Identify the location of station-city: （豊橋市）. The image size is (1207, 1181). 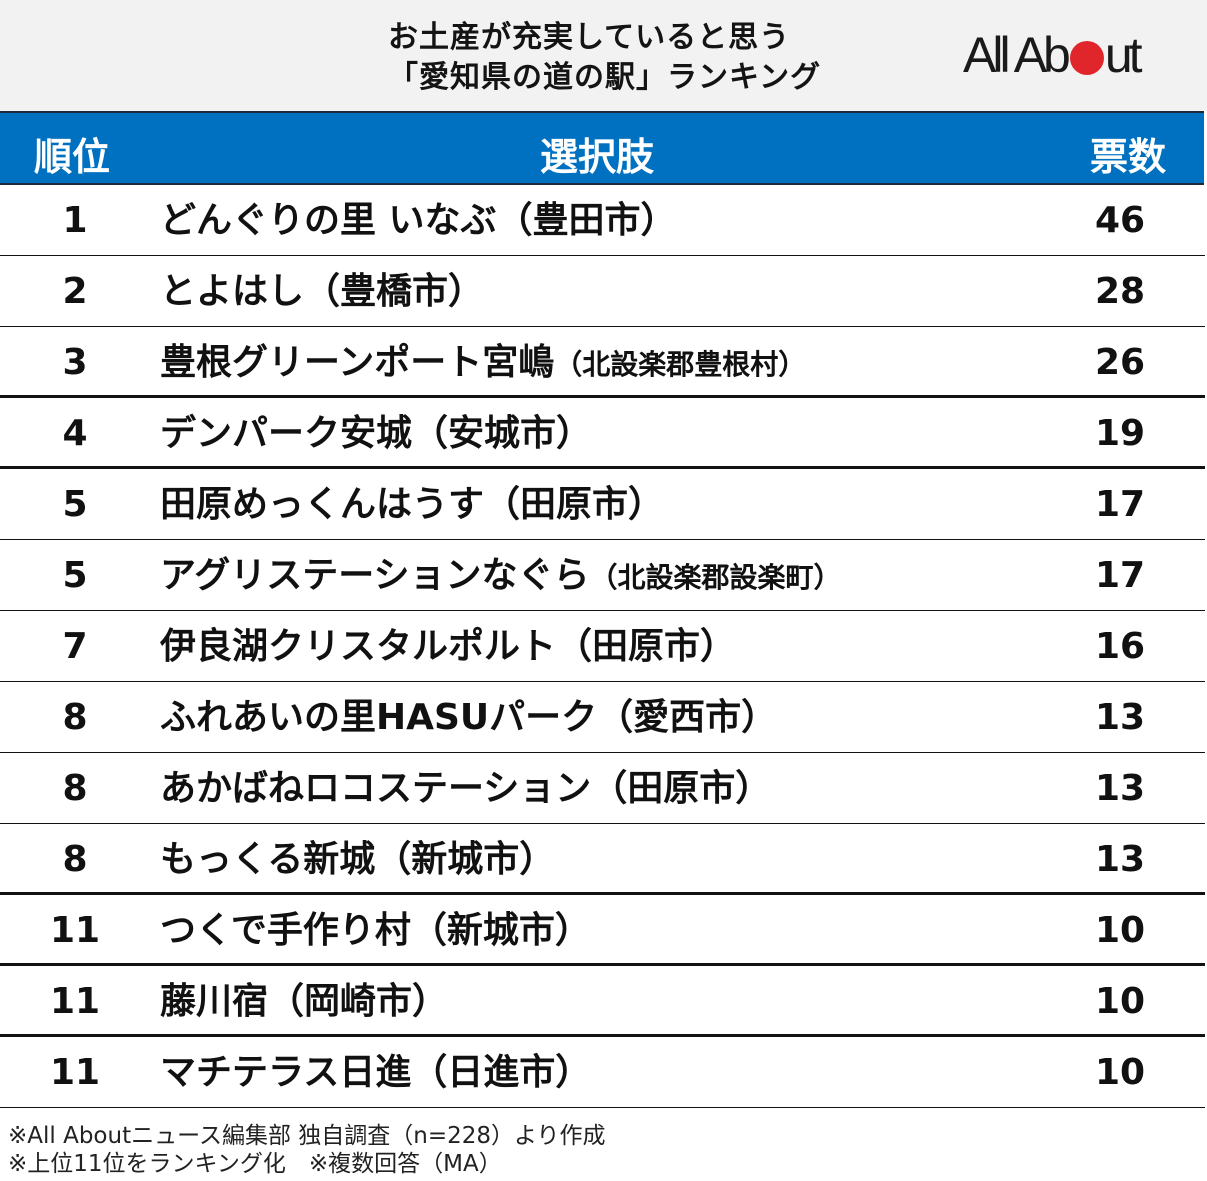
(394, 291).